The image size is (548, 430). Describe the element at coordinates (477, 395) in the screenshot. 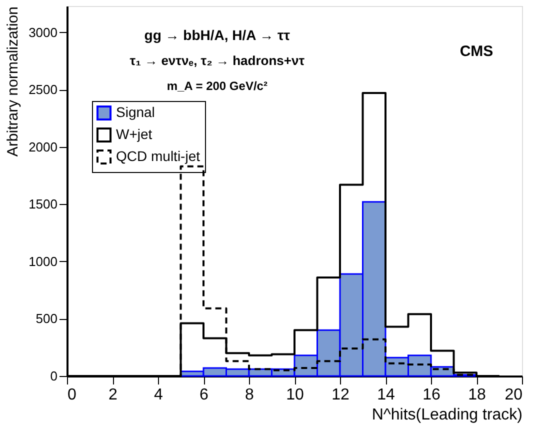

I see `x-tick-label: 18` at that location.